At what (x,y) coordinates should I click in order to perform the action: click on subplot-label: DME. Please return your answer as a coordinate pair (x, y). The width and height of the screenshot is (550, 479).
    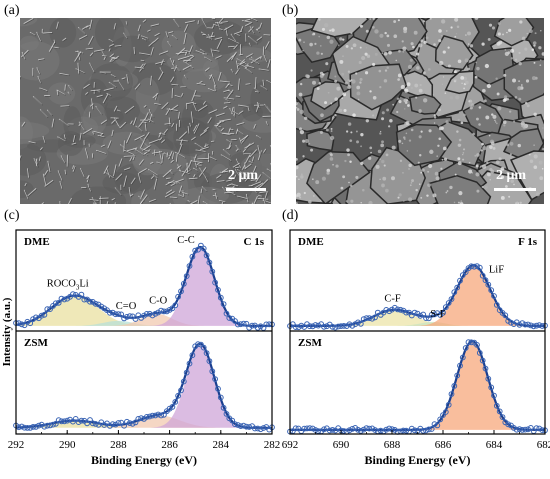
    Looking at the image, I should click on (37, 242).